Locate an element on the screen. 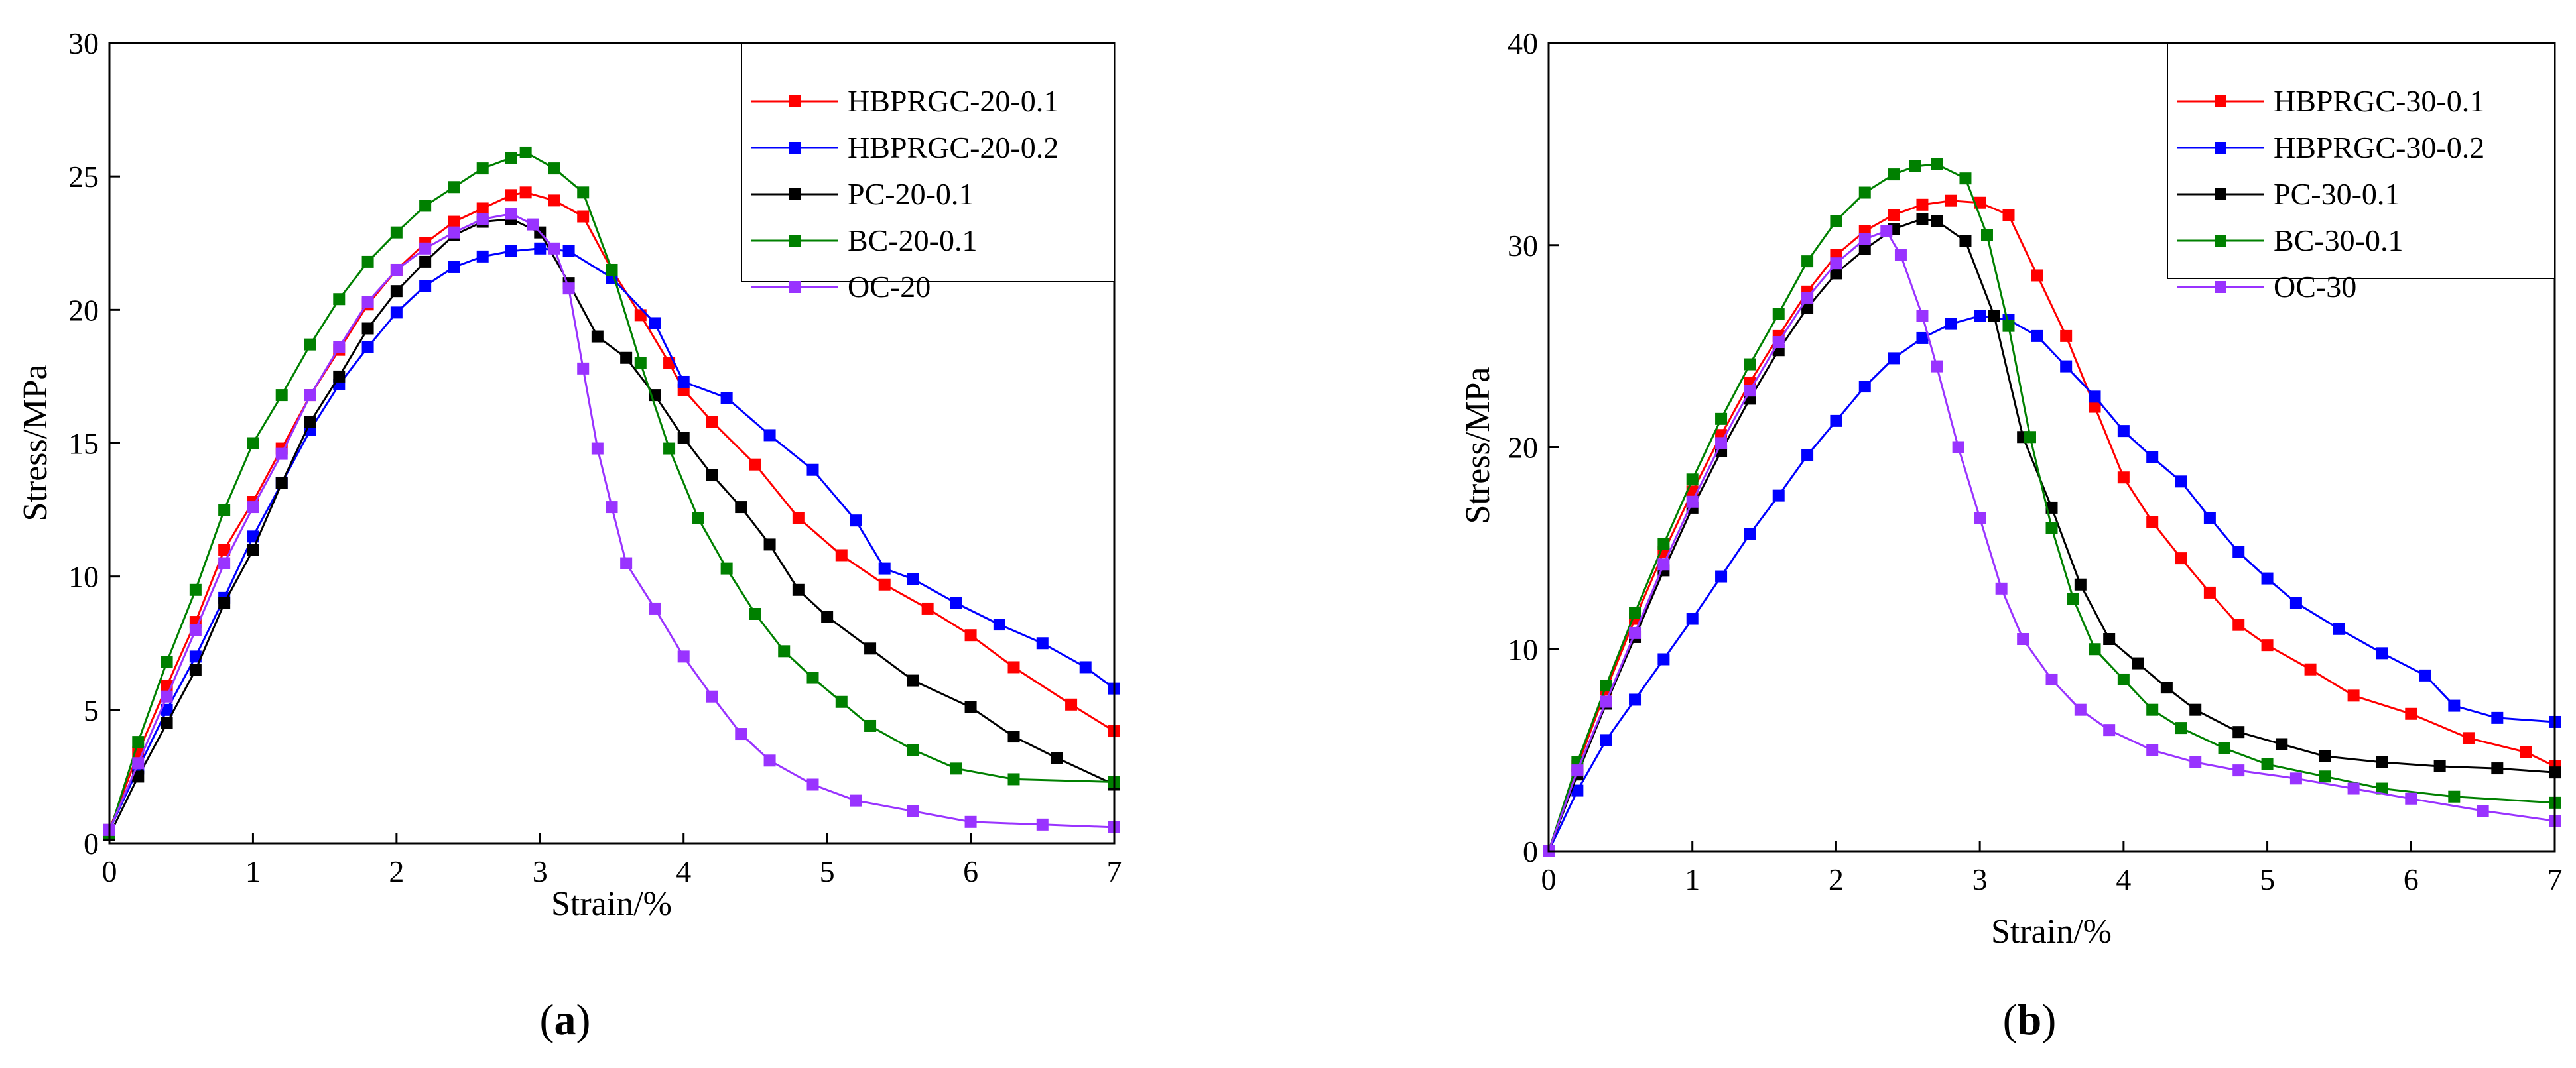 The width and height of the screenshot is (2576, 1068). legend-box-b is located at coordinates (2361, 160).